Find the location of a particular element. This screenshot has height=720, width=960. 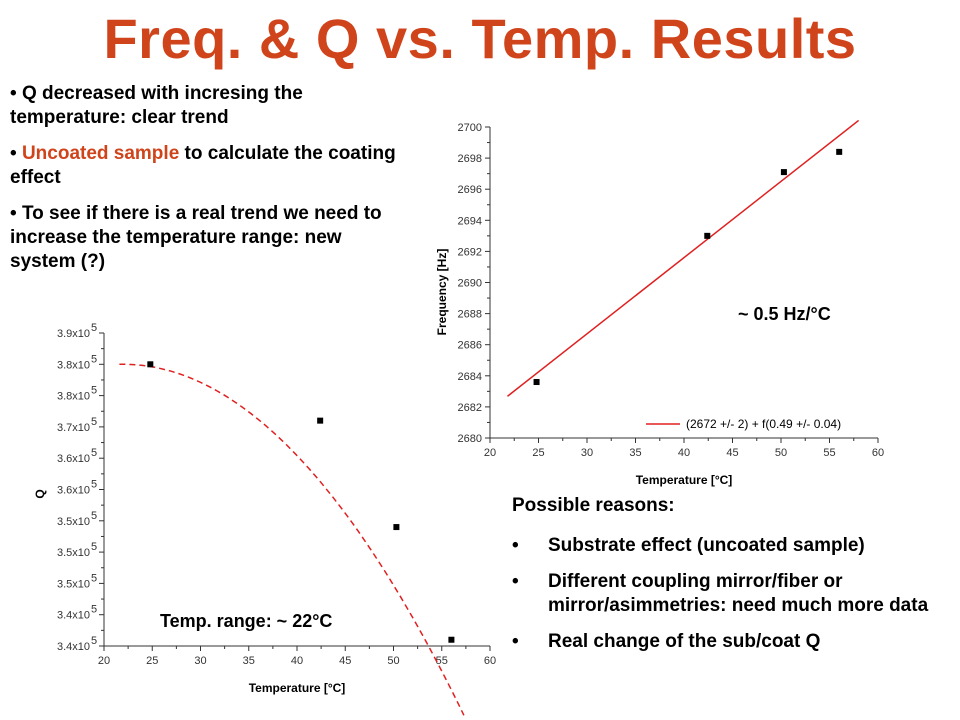

fc-x-tick-label: 50 is located at coordinates (781, 453).